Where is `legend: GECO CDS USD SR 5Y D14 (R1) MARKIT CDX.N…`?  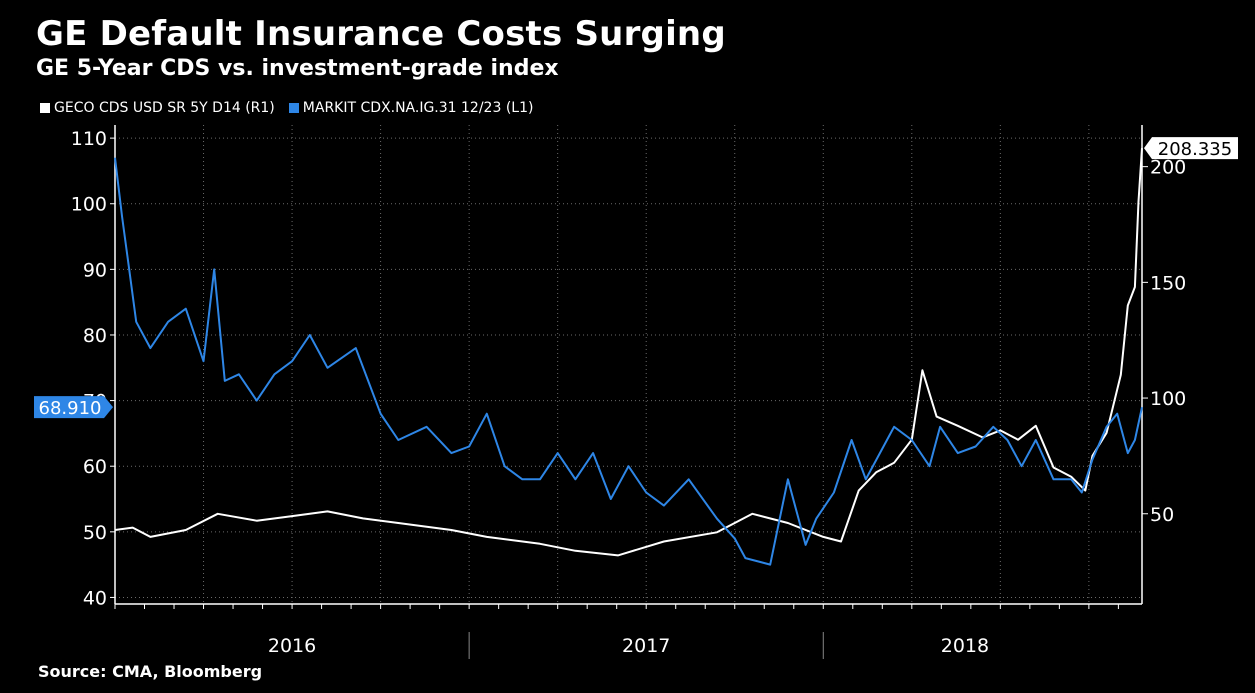 legend: GECO CDS USD SR 5Y D14 (R1) MARKIT CDX.N… is located at coordinates (286, 108).